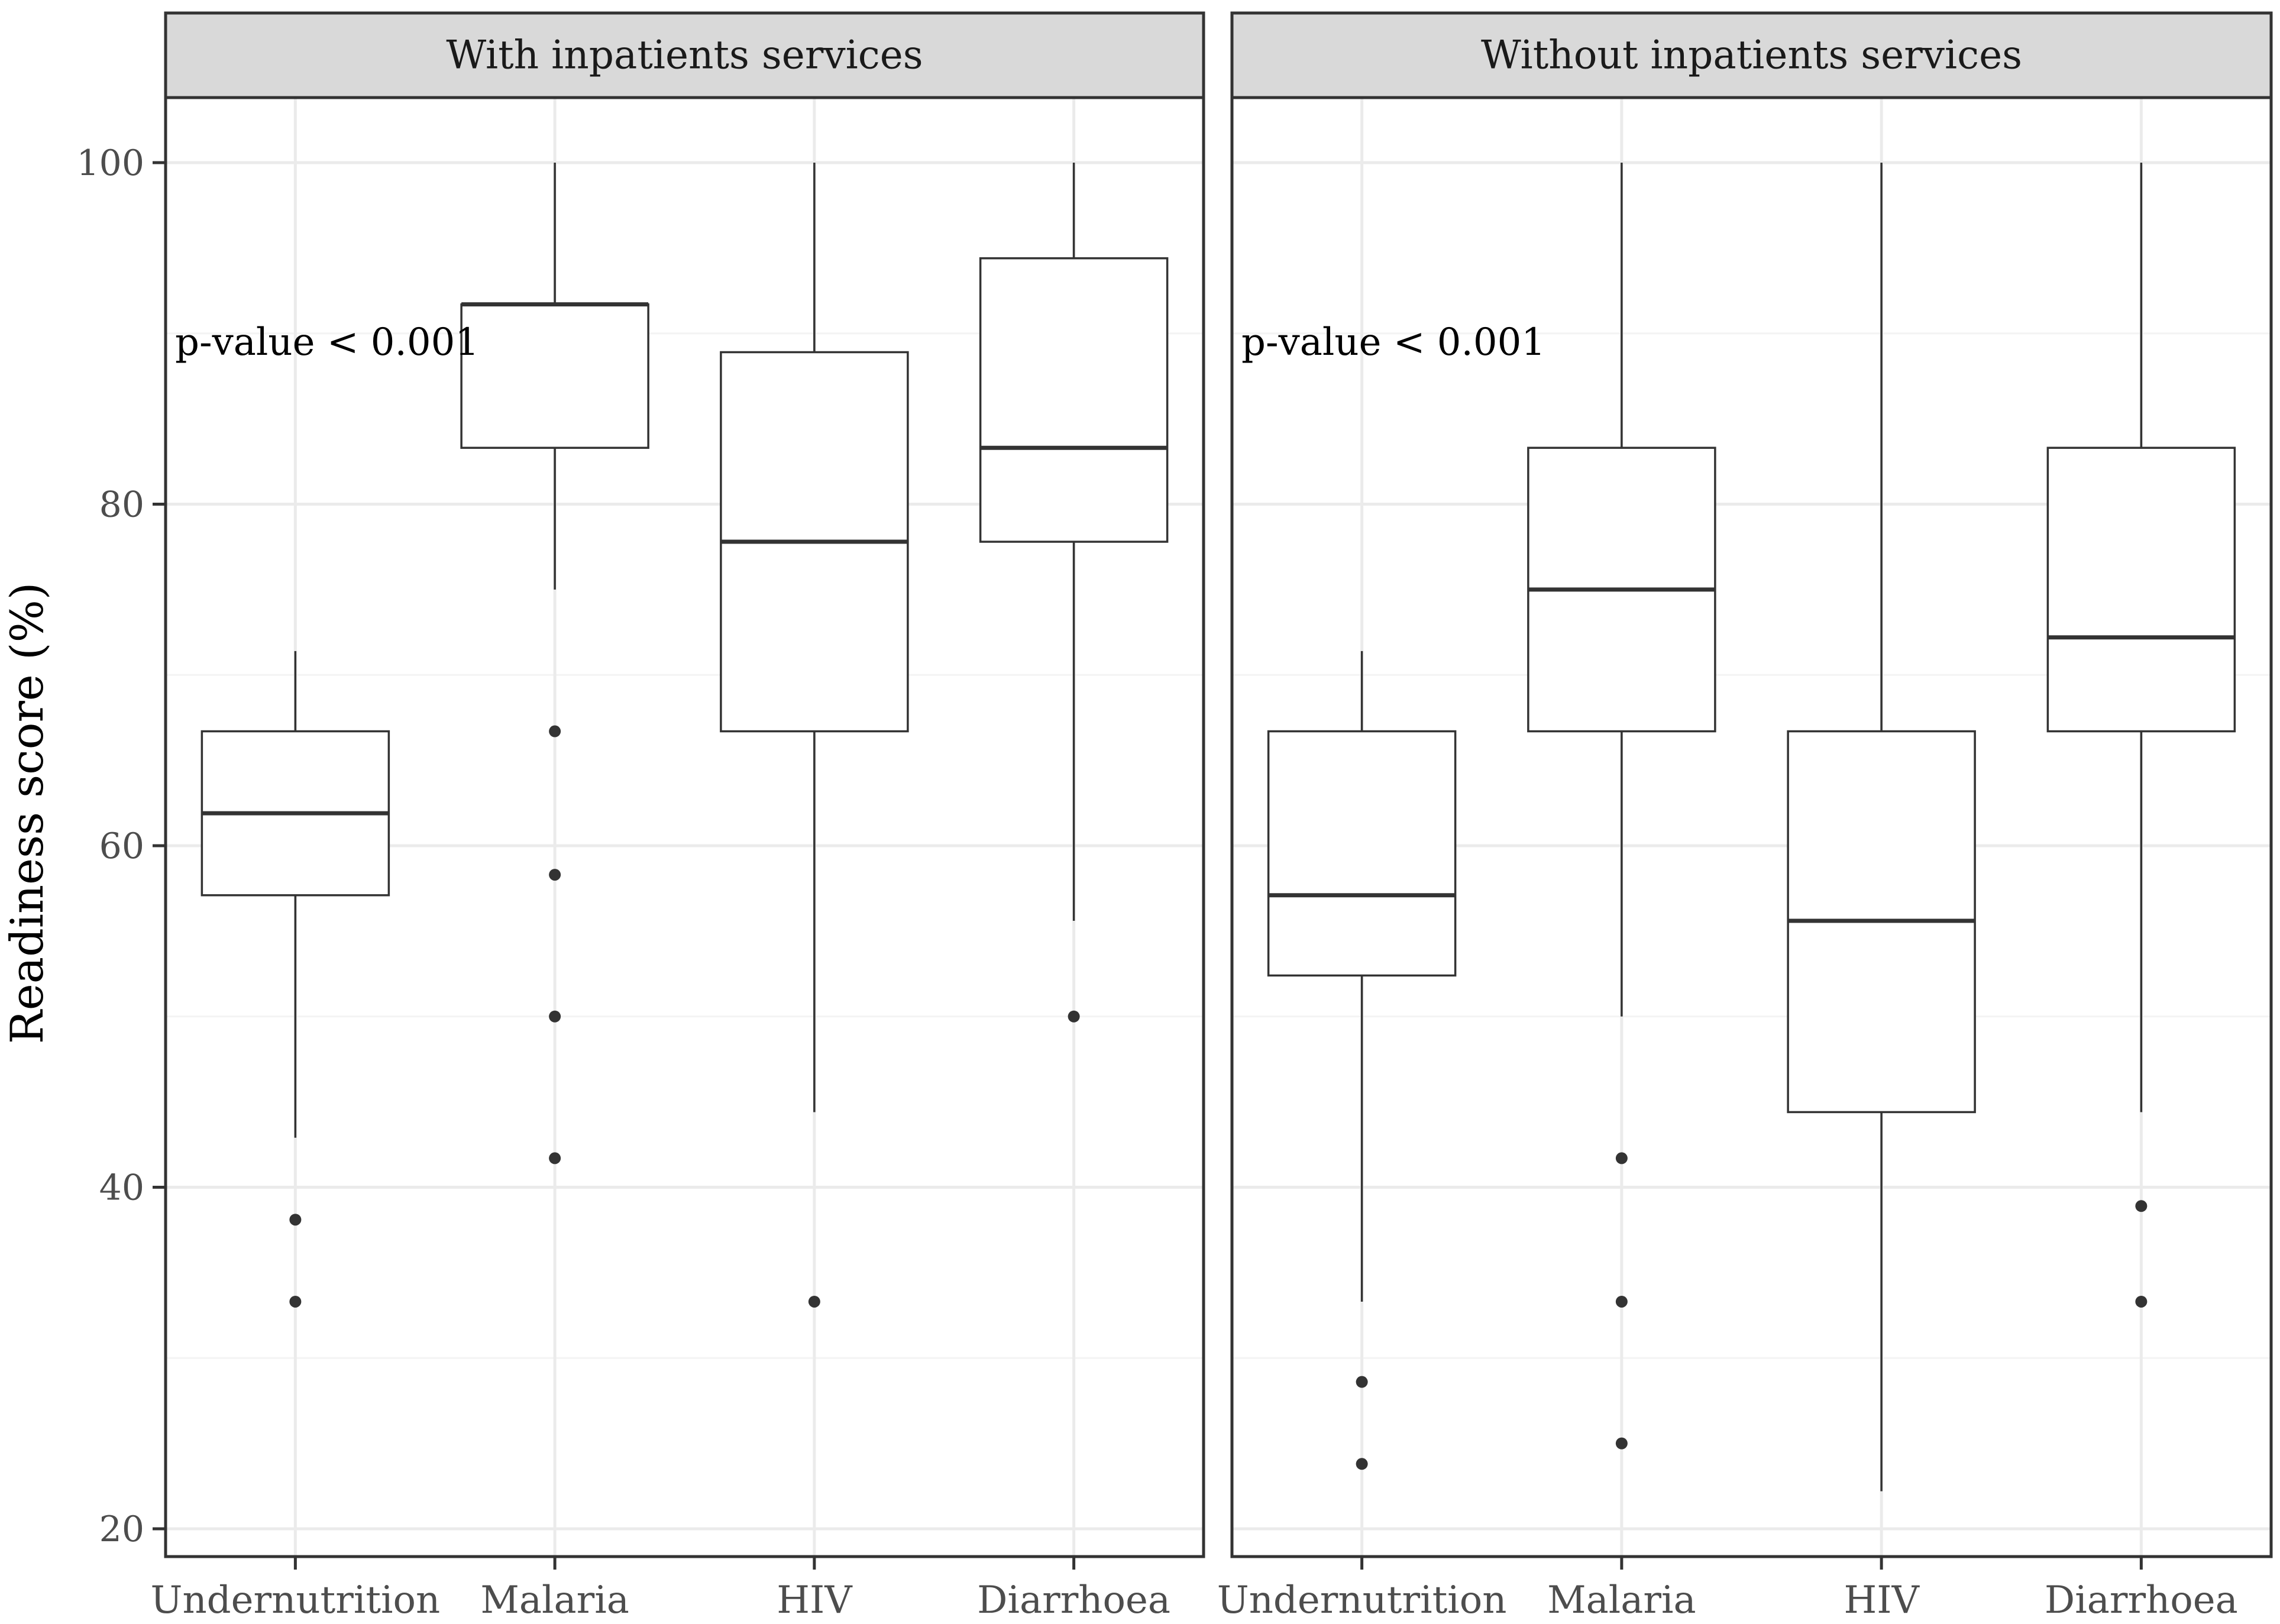 This screenshot has height=1624, width=2280. I want to click on y-tick-label: 20, so click(122, 1529).